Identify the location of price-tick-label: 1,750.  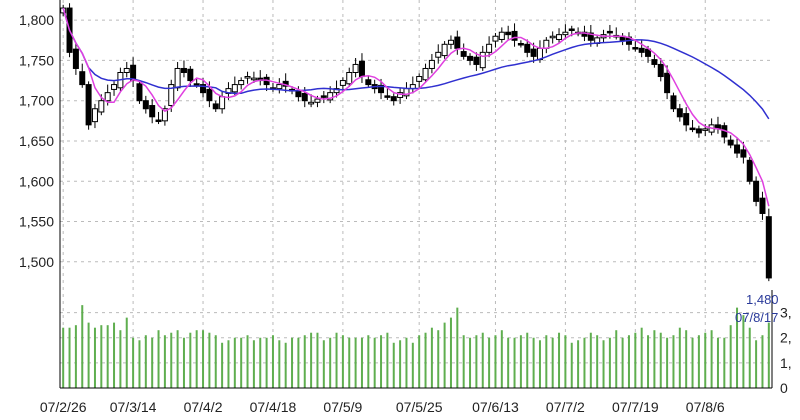
(36, 60).